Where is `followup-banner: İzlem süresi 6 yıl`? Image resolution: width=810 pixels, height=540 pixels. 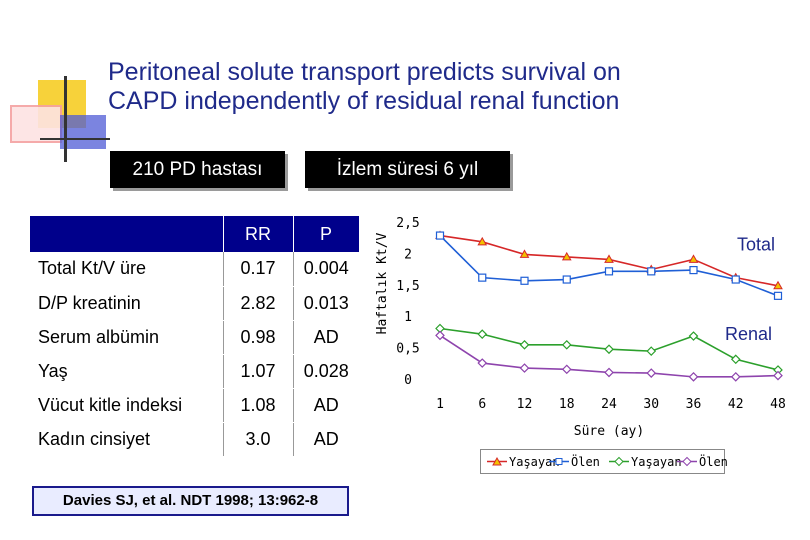 followup-banner: İzlem süresi 6 yıl is located at coordinates (407, 169).